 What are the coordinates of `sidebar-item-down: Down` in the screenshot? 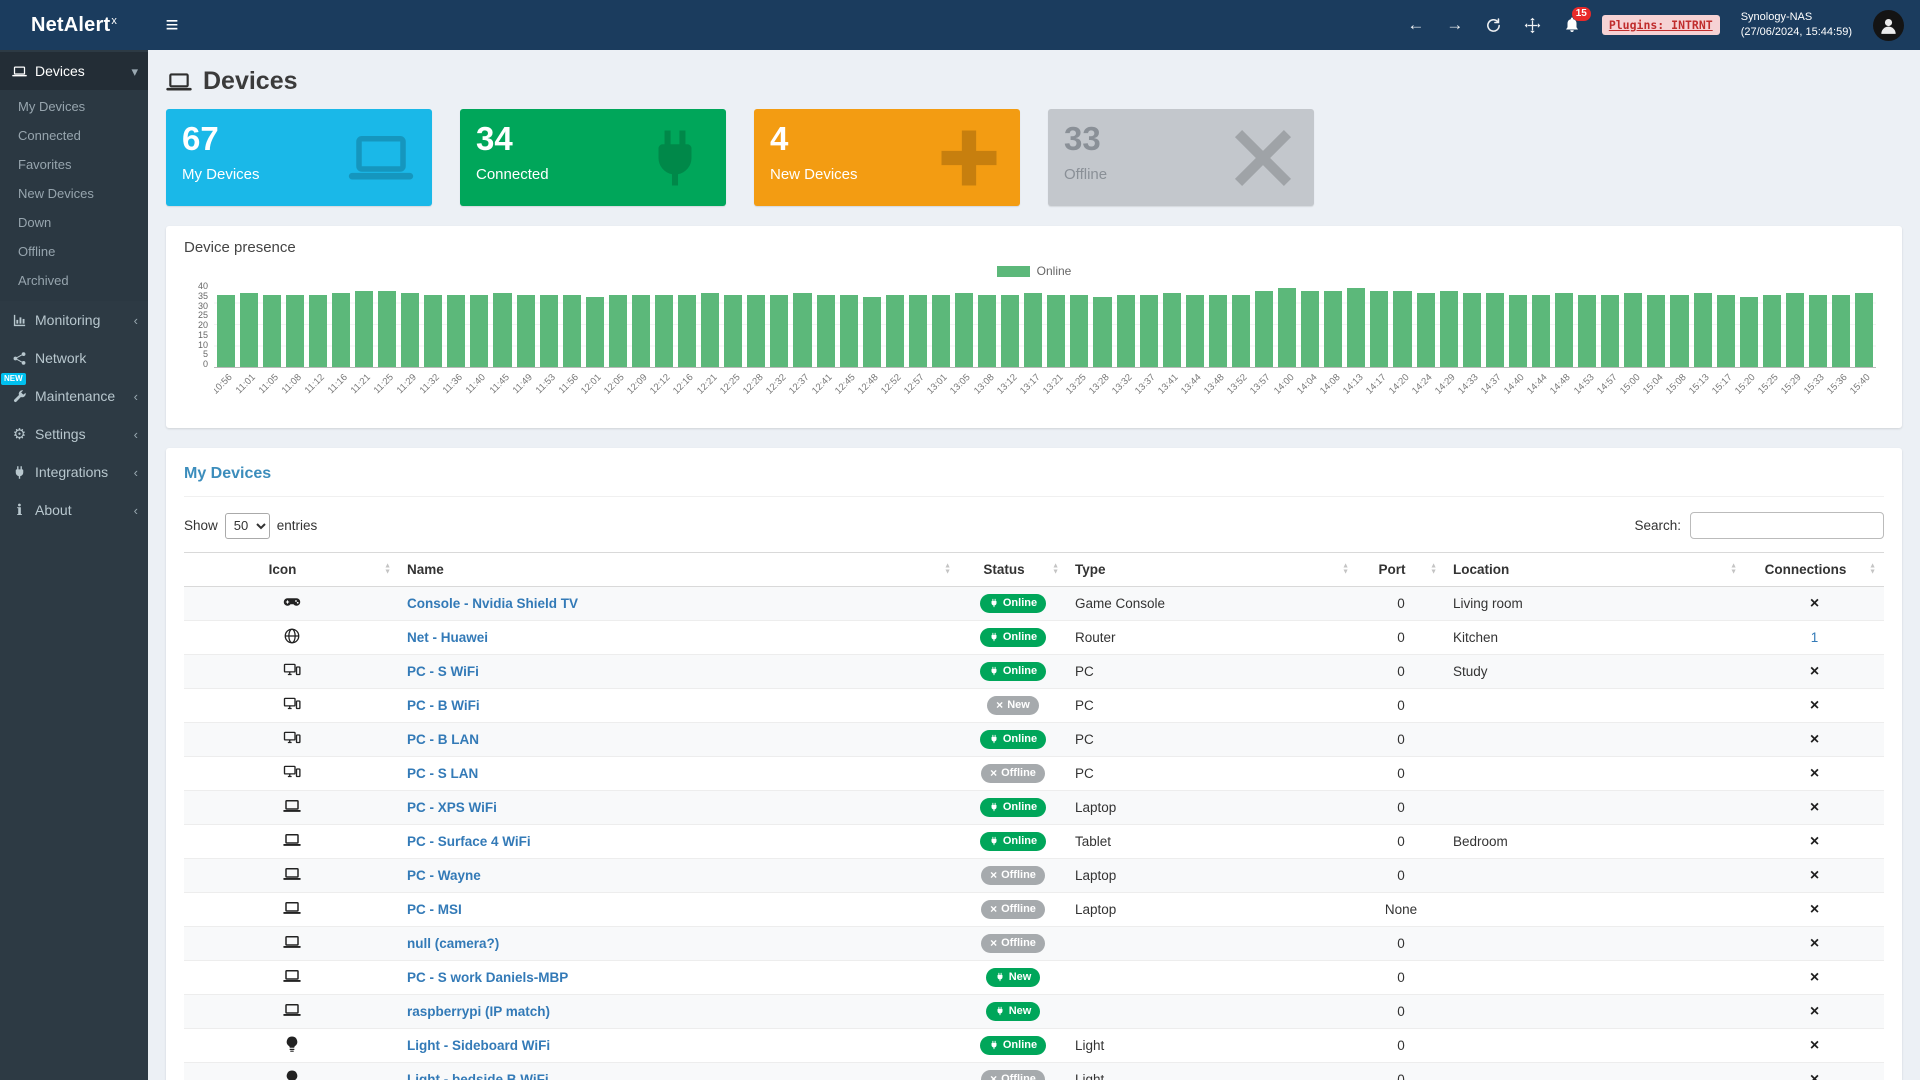 It's located at (35, 222).